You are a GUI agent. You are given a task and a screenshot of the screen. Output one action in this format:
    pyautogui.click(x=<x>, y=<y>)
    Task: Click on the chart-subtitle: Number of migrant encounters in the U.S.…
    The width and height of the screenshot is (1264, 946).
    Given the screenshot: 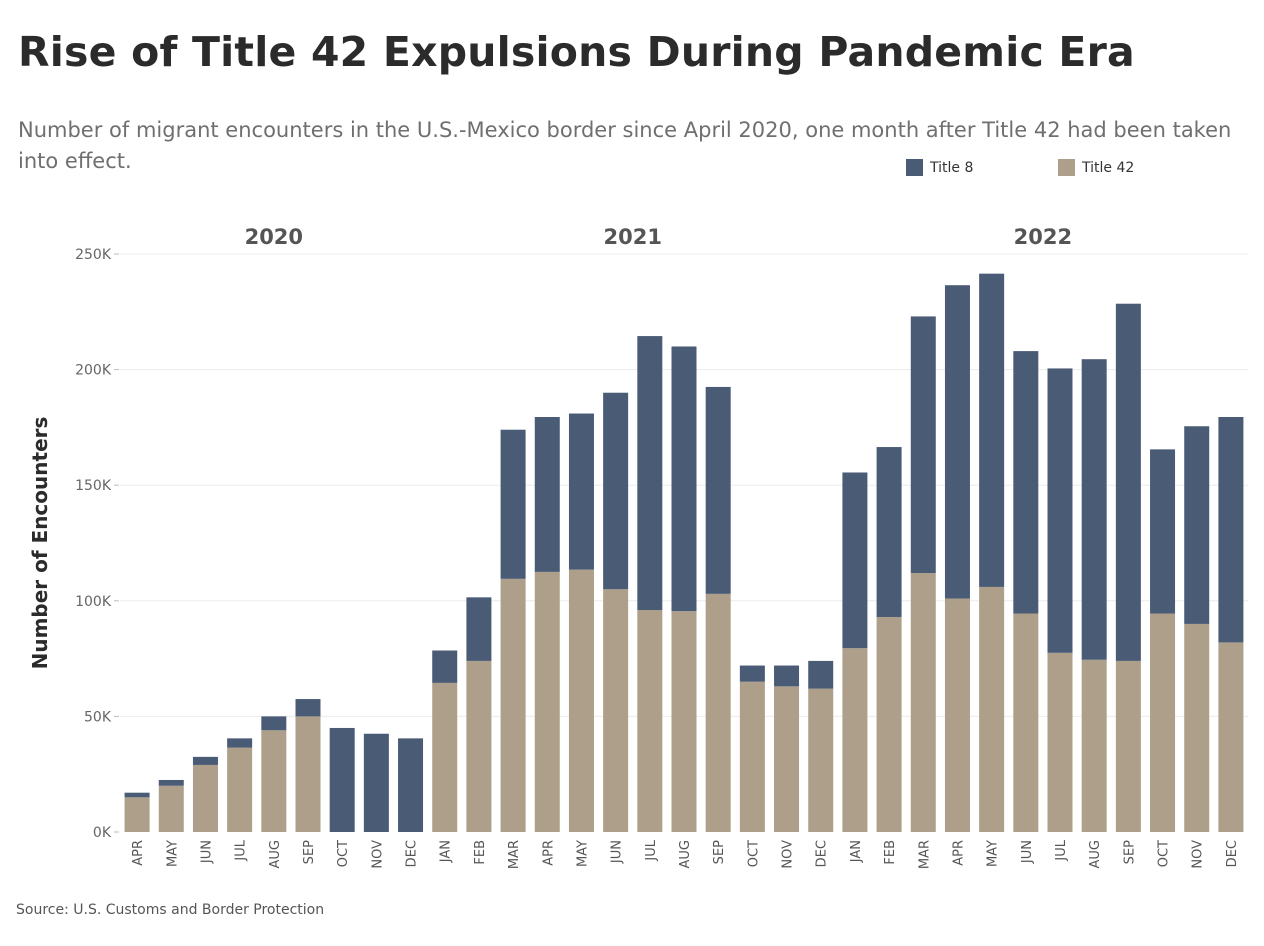 What is the action you would take?
    pyautogui.click(x=625, y=145)
    